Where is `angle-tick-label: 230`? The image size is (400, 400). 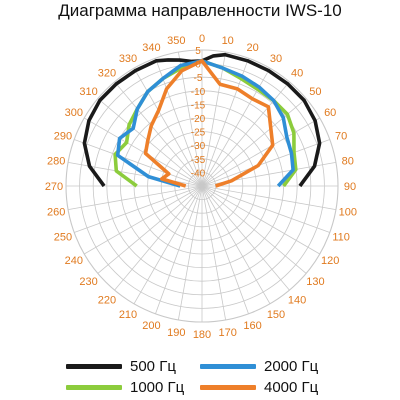
angle-tick-label: 230 is located at coordinates (88, 282).